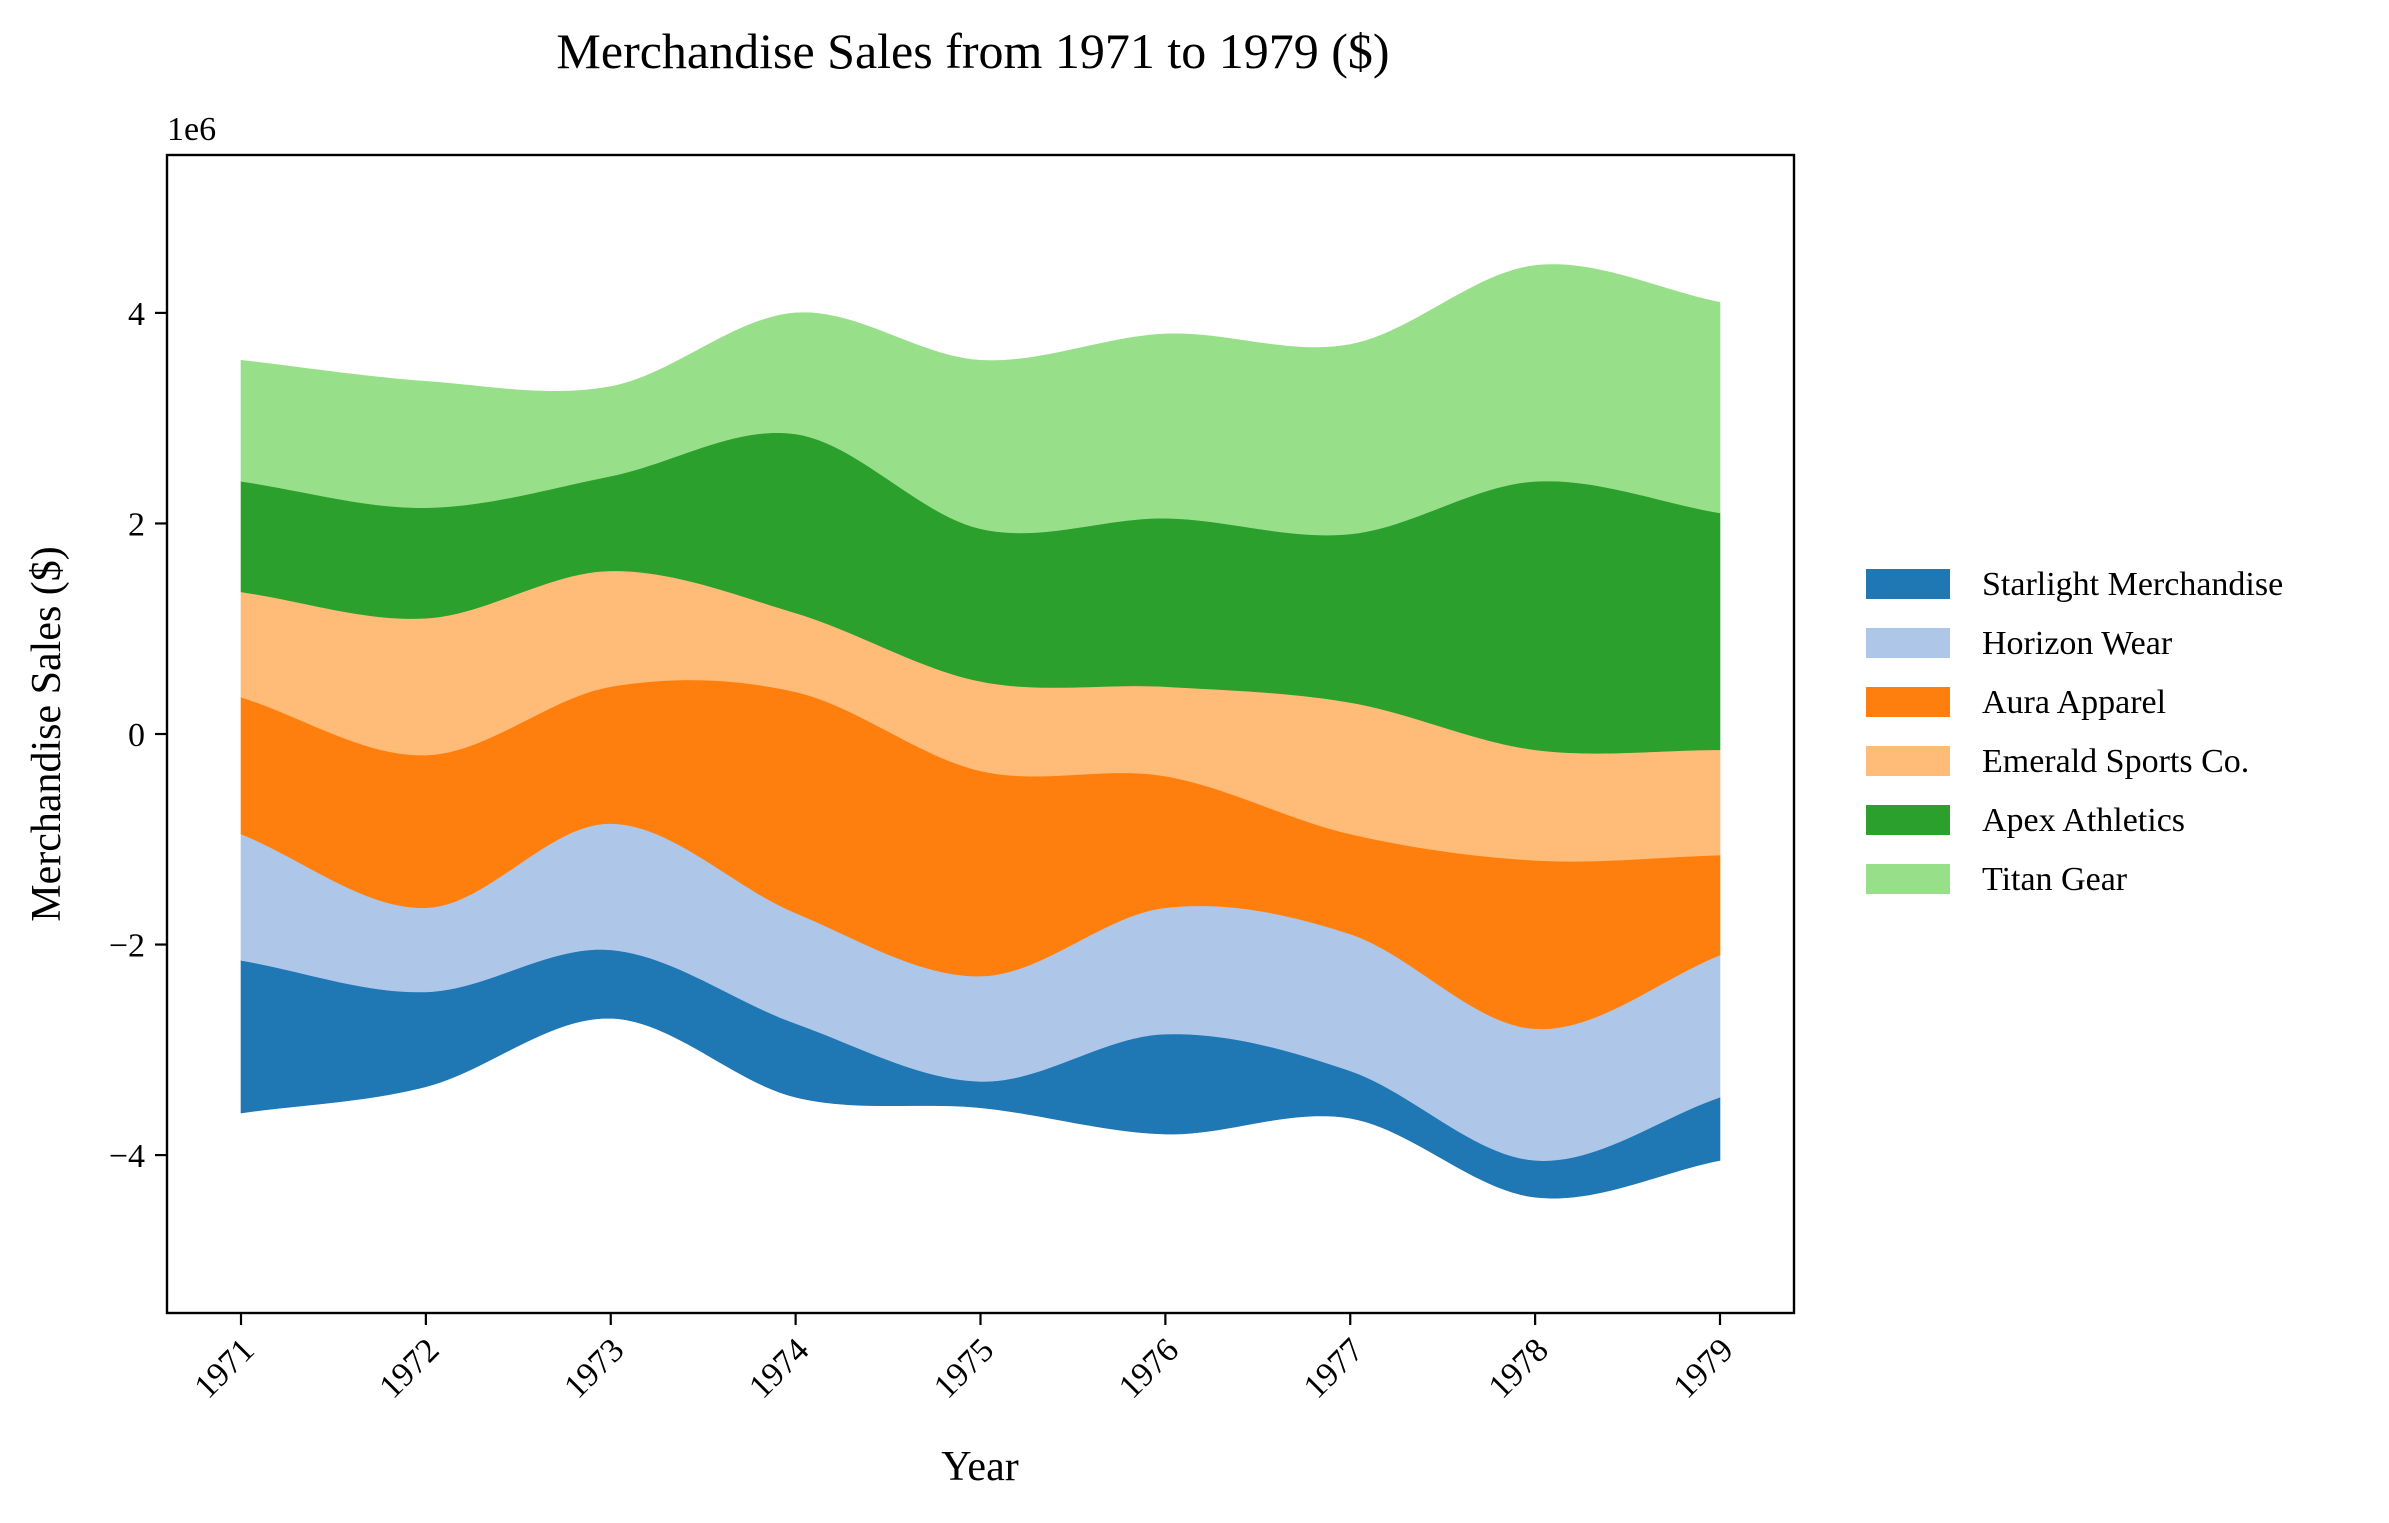 This screenshot has height=1523, width=2389. What do you see at coordinates (979, 1467) in the screenshot?
I see `x-axis-label: Year` at bounding box center [979, 1467].